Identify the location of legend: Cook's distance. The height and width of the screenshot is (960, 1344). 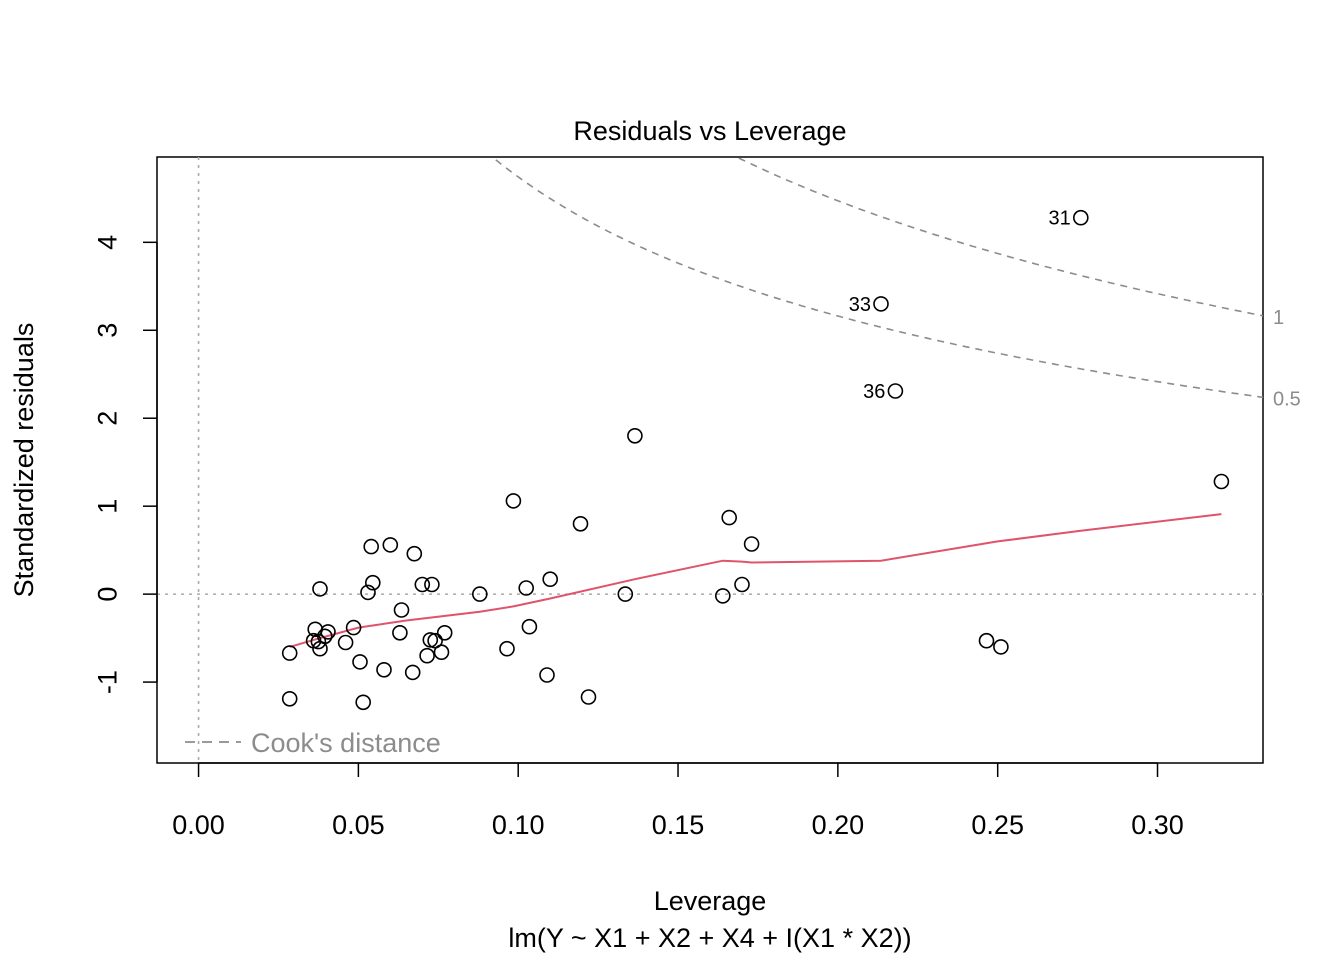
(313, 743).